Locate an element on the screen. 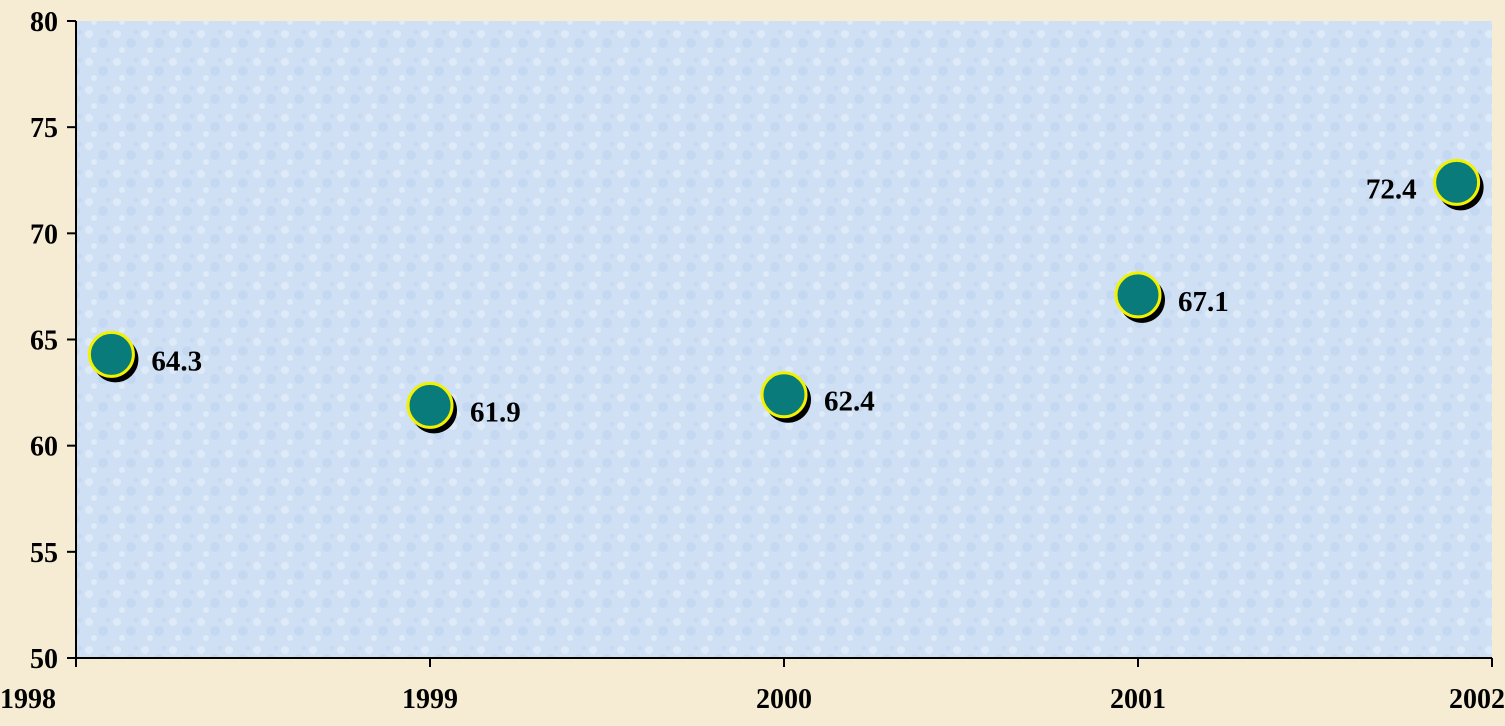 The width and height of the screenshot is (1505, 726). y-tick-label: 80 is located at coordinates (44, 22).